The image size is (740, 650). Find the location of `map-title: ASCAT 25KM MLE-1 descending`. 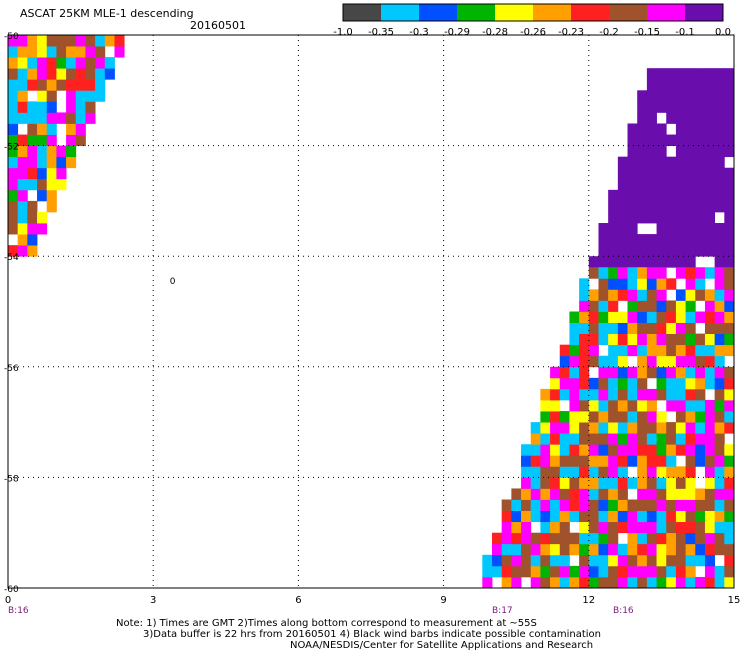

map-title: ASCAT 25KM MLE-1 descending is located at coordinates (107, 13).